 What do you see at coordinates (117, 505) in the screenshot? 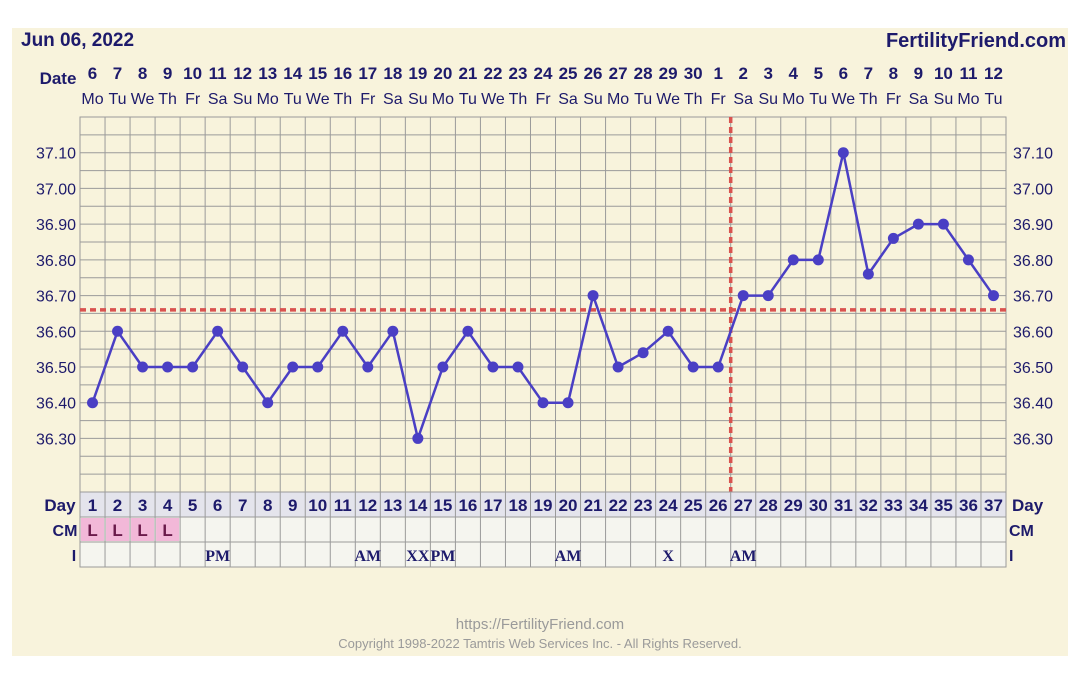
I see `day-number-label: 2` at bounding box center [117, 505].